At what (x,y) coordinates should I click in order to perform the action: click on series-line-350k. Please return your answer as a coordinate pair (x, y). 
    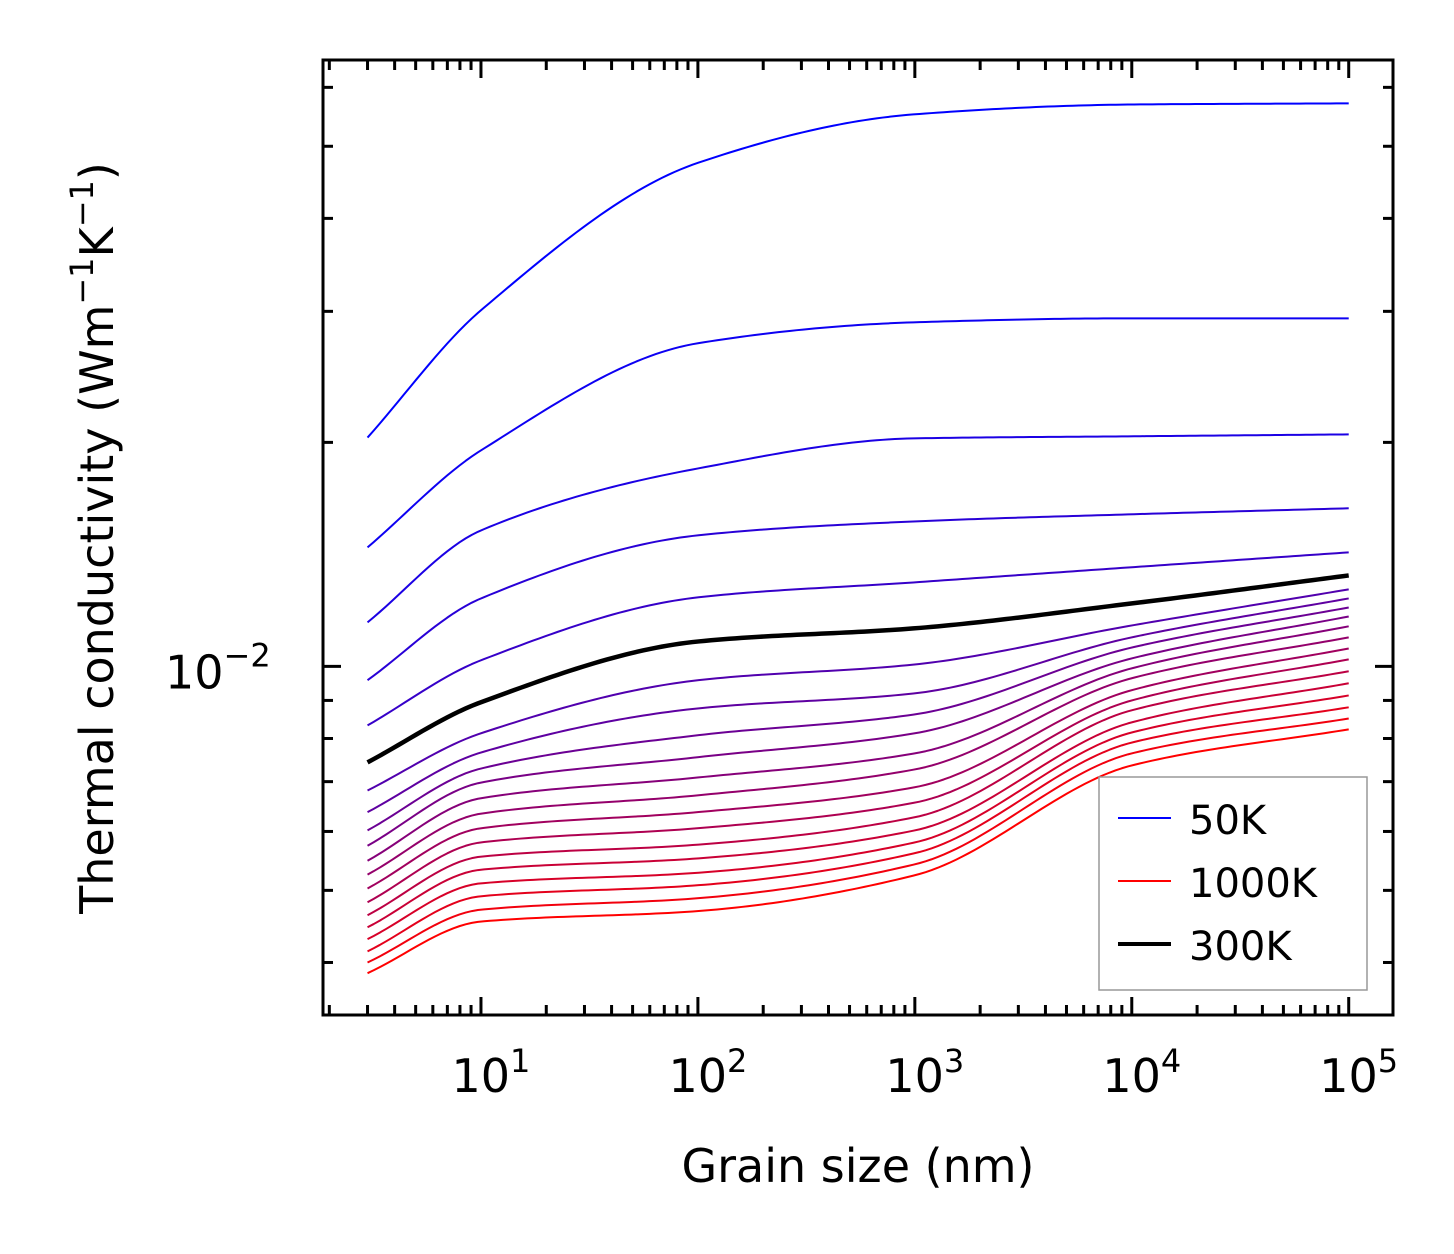
    Looking at the image, I should click on (858, 690).